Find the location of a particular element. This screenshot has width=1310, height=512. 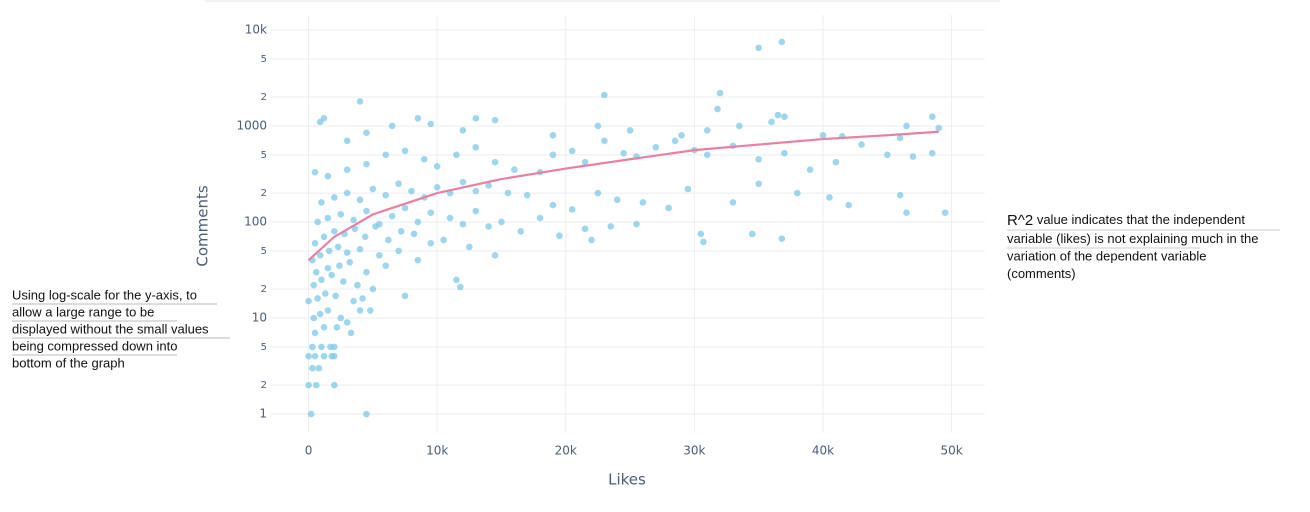

y-tick-label: 1 is located at coordinates (263, 414).